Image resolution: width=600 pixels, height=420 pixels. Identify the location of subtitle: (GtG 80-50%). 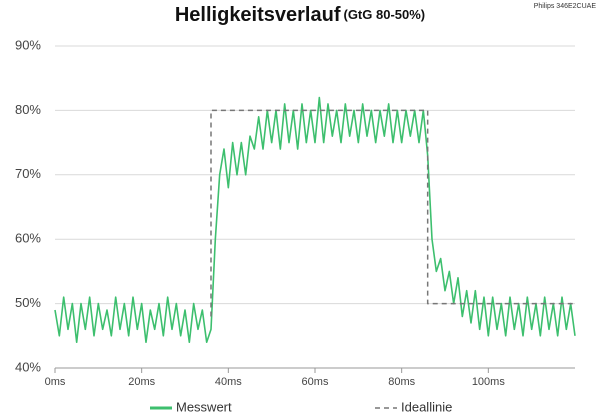
(384, 14).